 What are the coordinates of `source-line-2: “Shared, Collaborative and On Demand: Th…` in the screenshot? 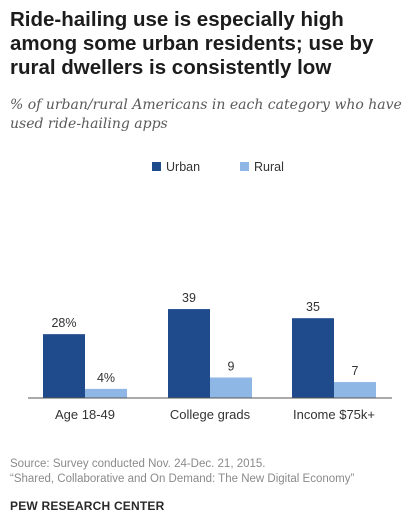 It's located at (182, 479).